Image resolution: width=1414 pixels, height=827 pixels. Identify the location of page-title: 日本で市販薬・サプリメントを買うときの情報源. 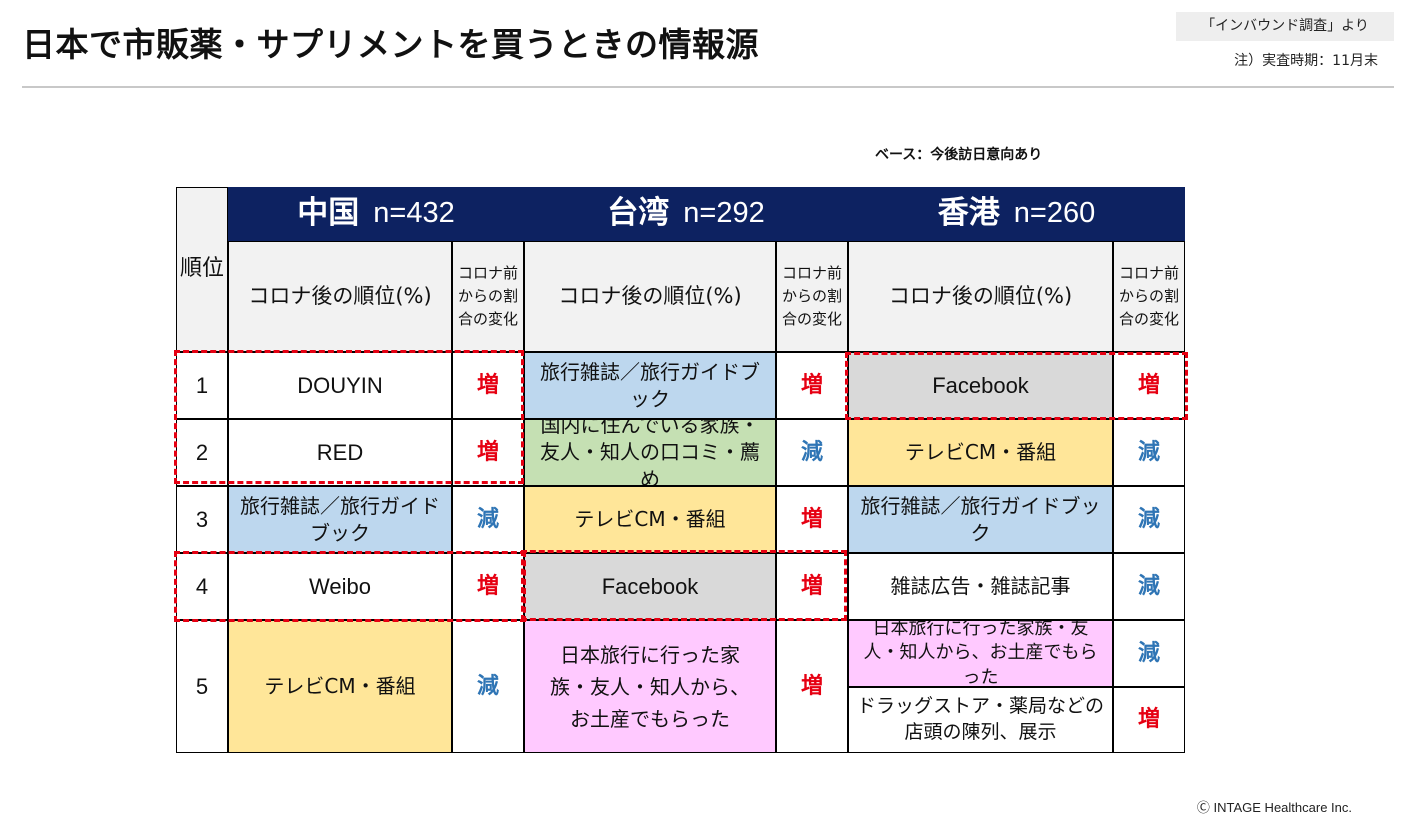
(390, 44).